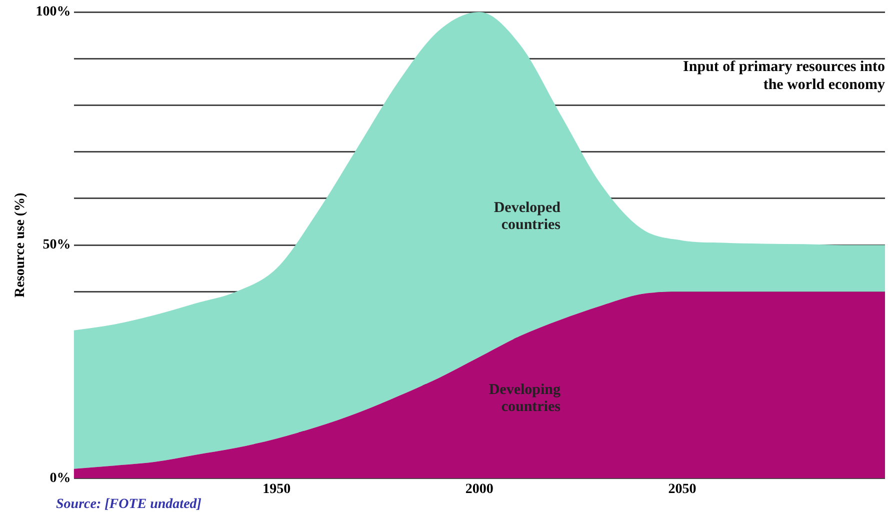 The width and height of the screenshot is (895, 515). What do you see at coordinates (129, 505) in the screenshot?
I see `source-note: Source: [FOTE undated]` at bounding box center [129, 505].